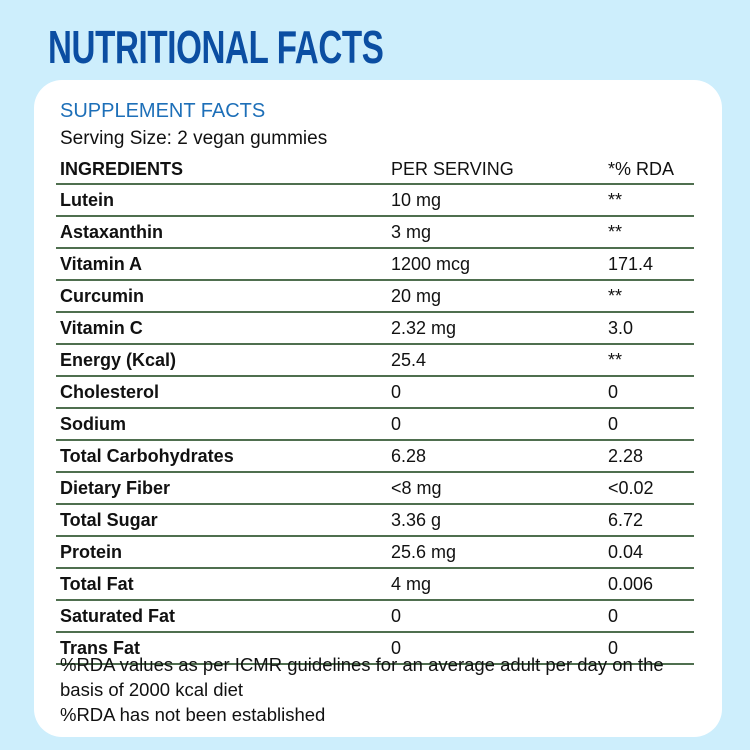 The height and width of the screenshot is (750, 750). I want to click on ingredient-cell: Total Fat, so click(221, 584).